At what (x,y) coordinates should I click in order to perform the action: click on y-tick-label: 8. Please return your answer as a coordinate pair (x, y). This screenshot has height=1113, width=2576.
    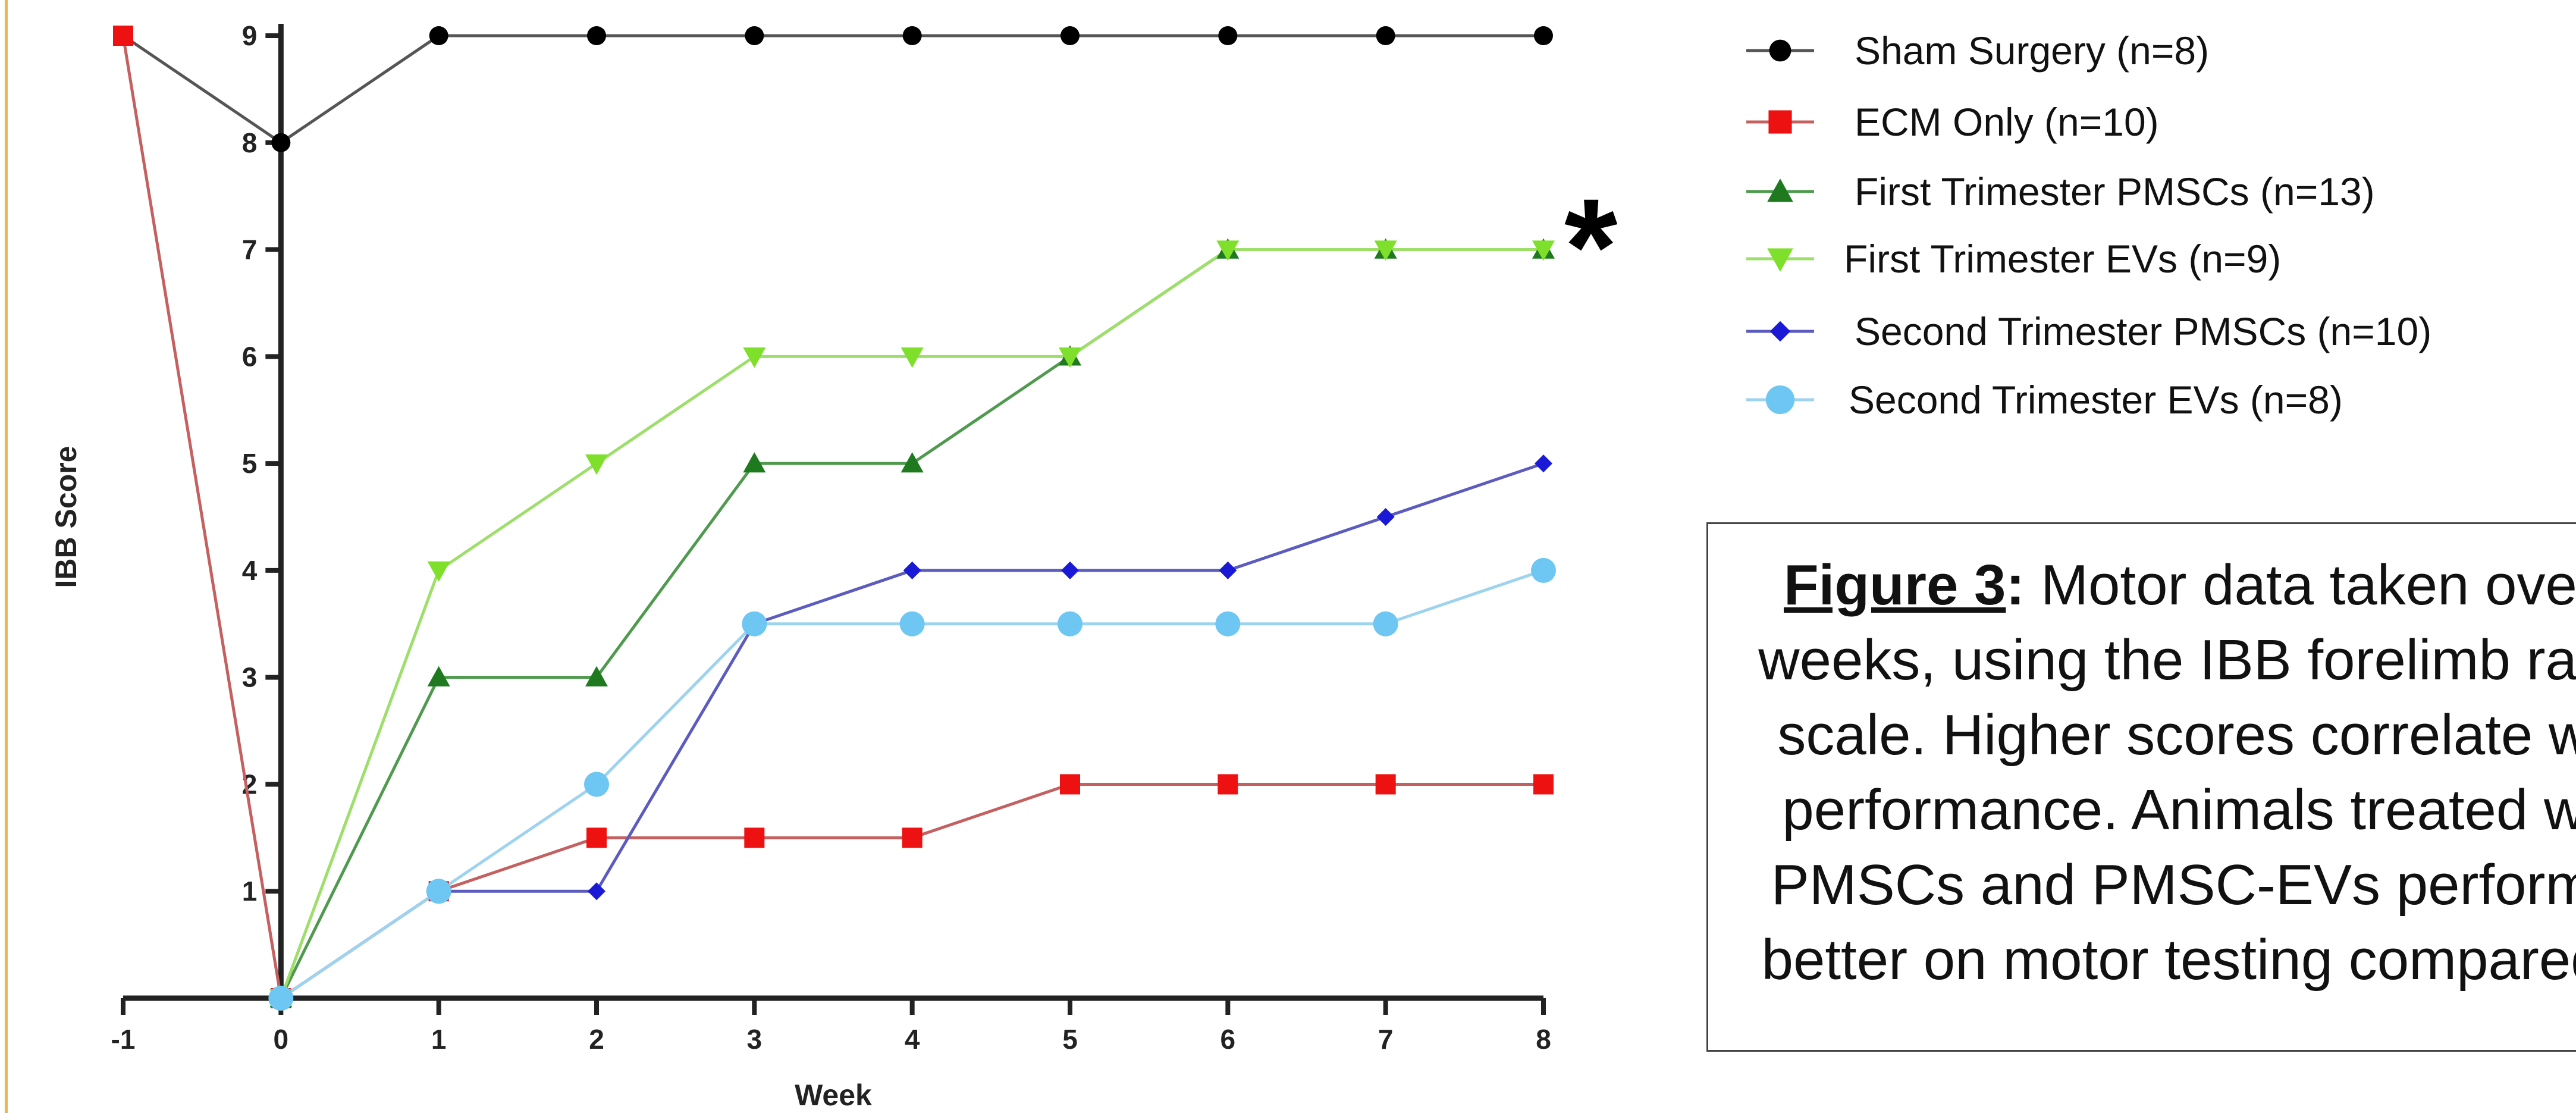
    Looking at the image, I should click on (250, 142).